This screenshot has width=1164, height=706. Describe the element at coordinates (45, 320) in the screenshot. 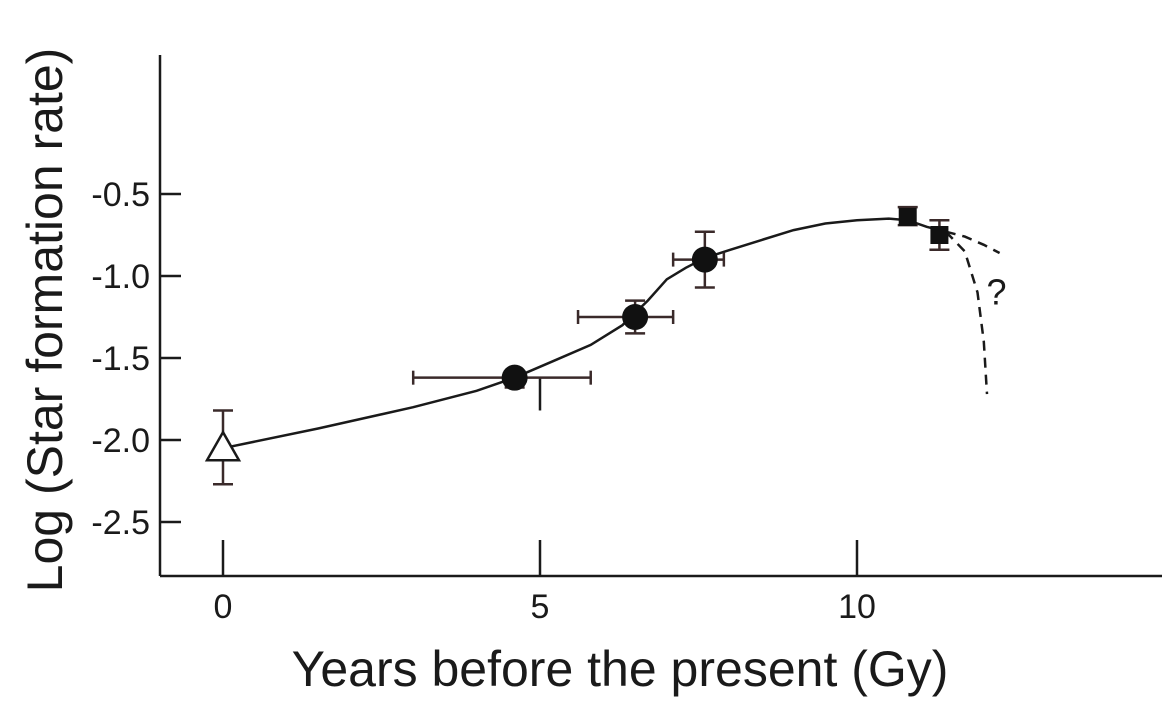

I see `y-axis-title: Log (Star formation rate)` at that location.